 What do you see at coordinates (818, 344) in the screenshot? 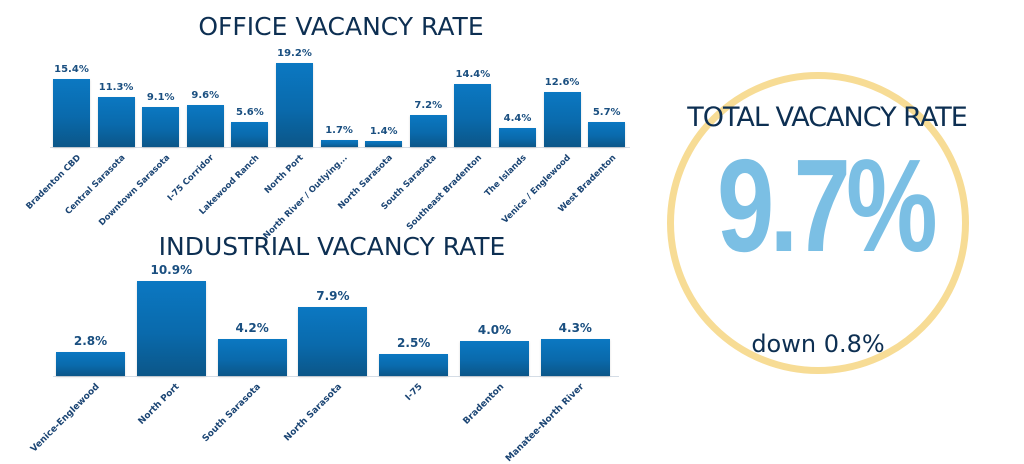
I see `total-vacancy-change: down 0.8%` at bounding box center [818, 344].